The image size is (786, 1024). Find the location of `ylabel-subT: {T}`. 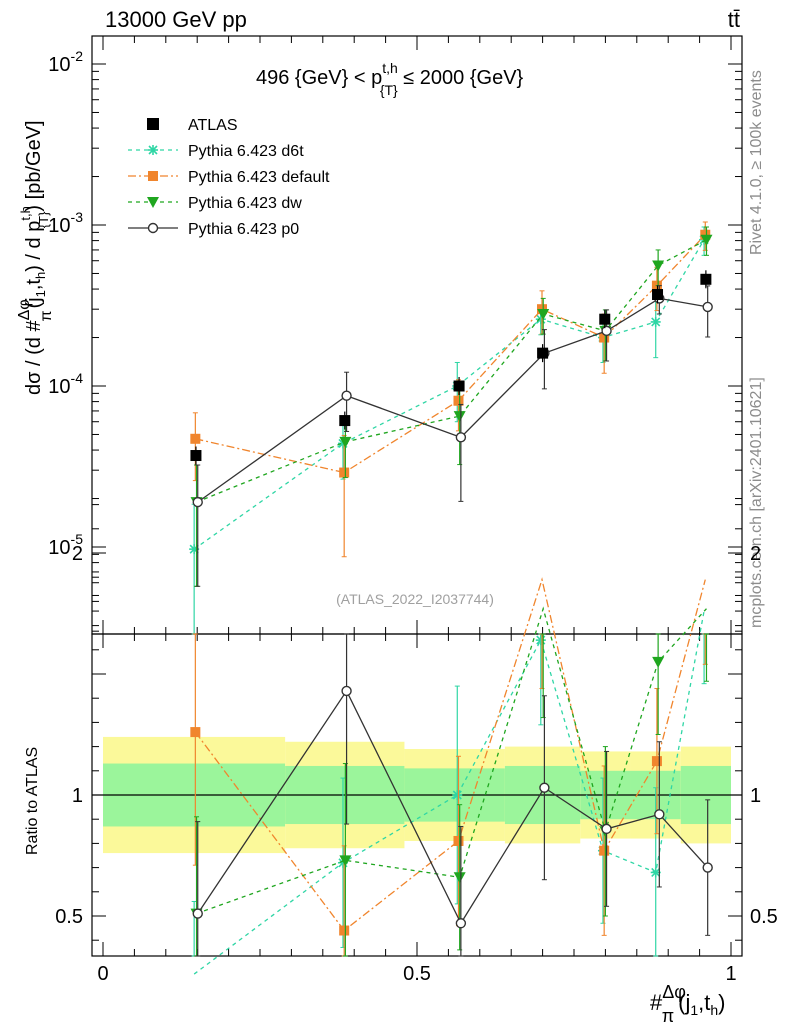

ylabel-subT: {T} is located at coordinates (43, 219).